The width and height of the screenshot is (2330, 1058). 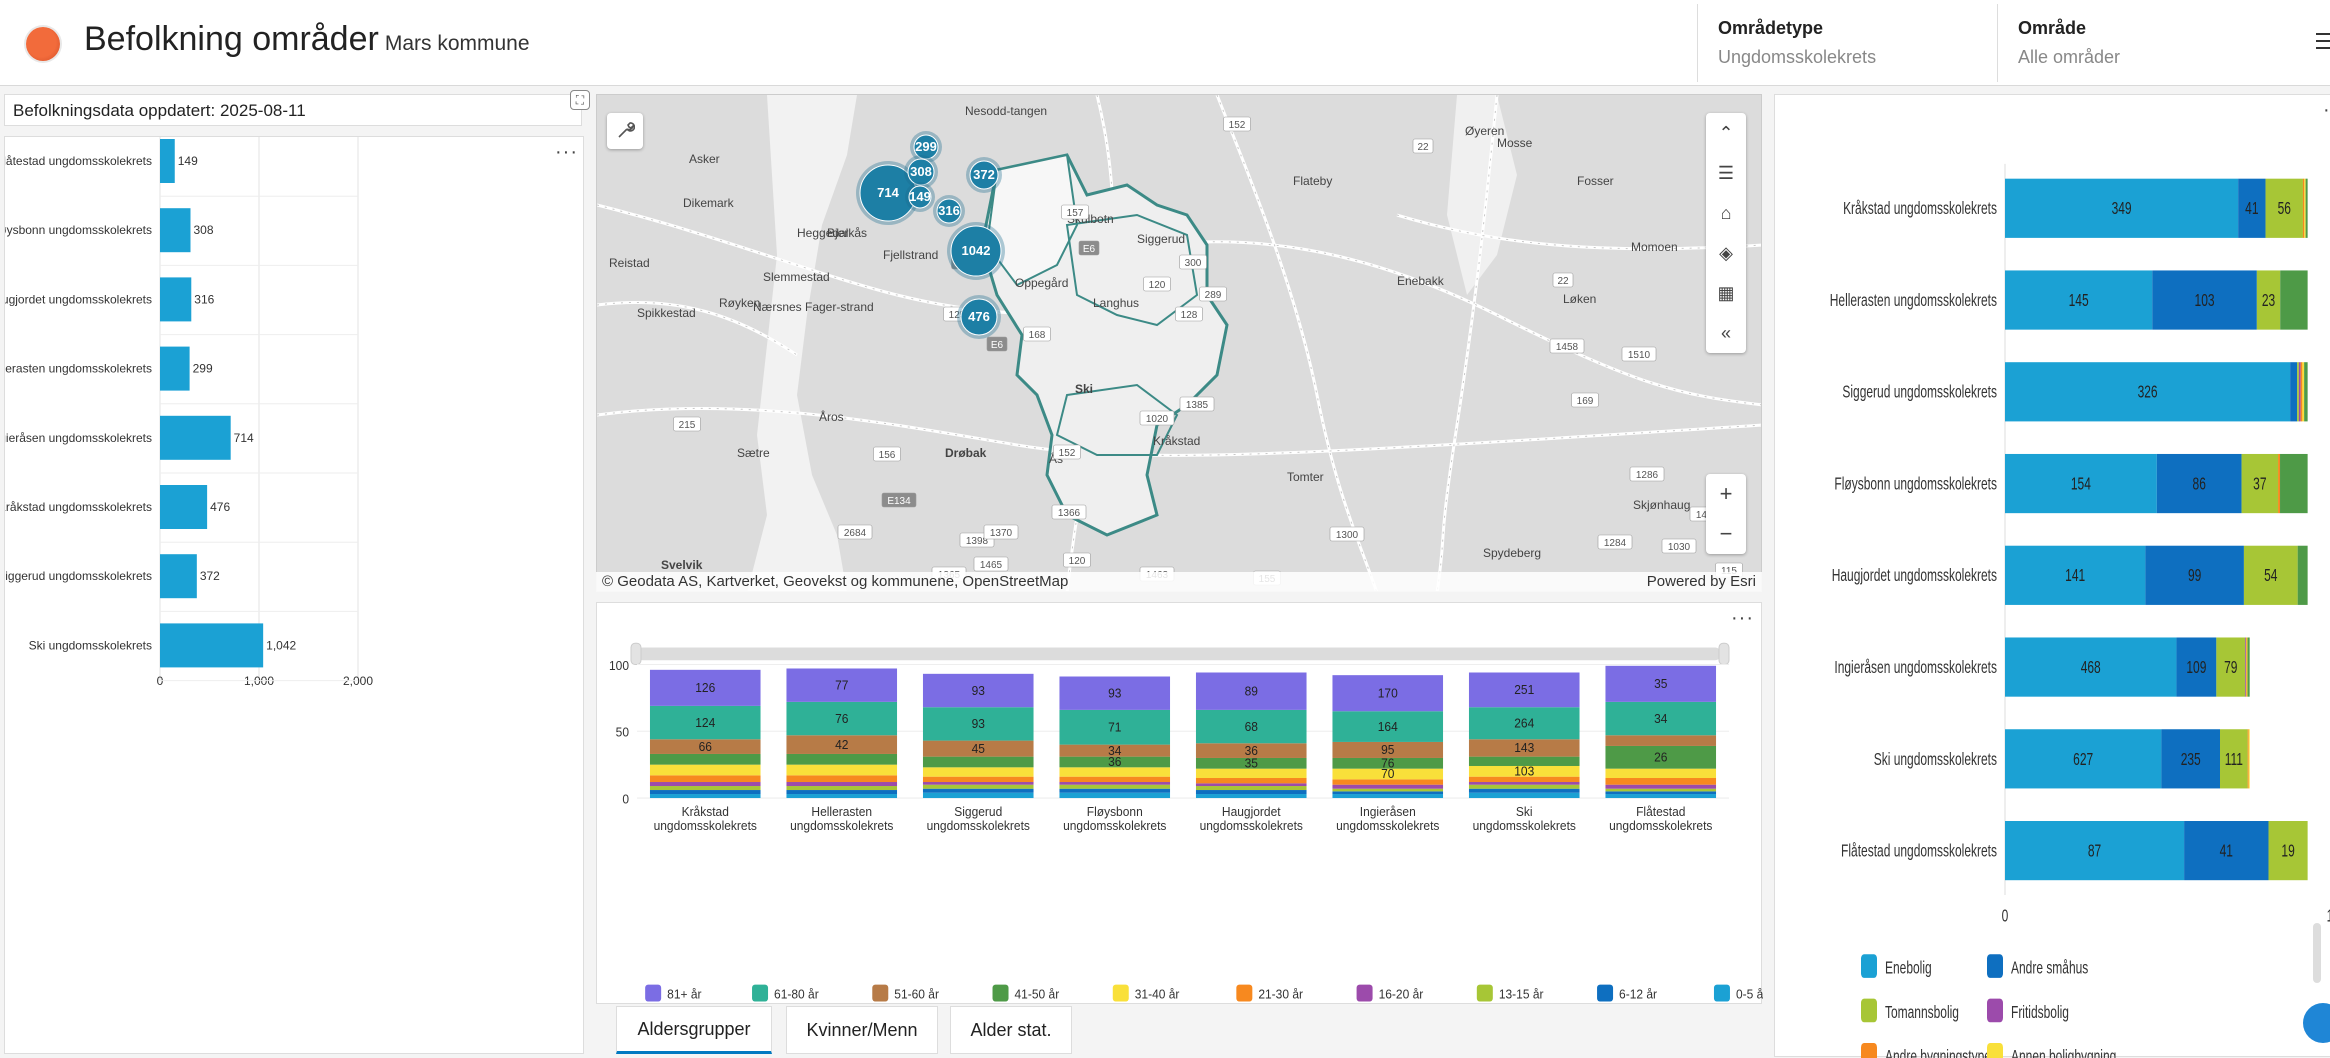 I want to click on segment-value-label: 36, so click(x=1251, y=751).